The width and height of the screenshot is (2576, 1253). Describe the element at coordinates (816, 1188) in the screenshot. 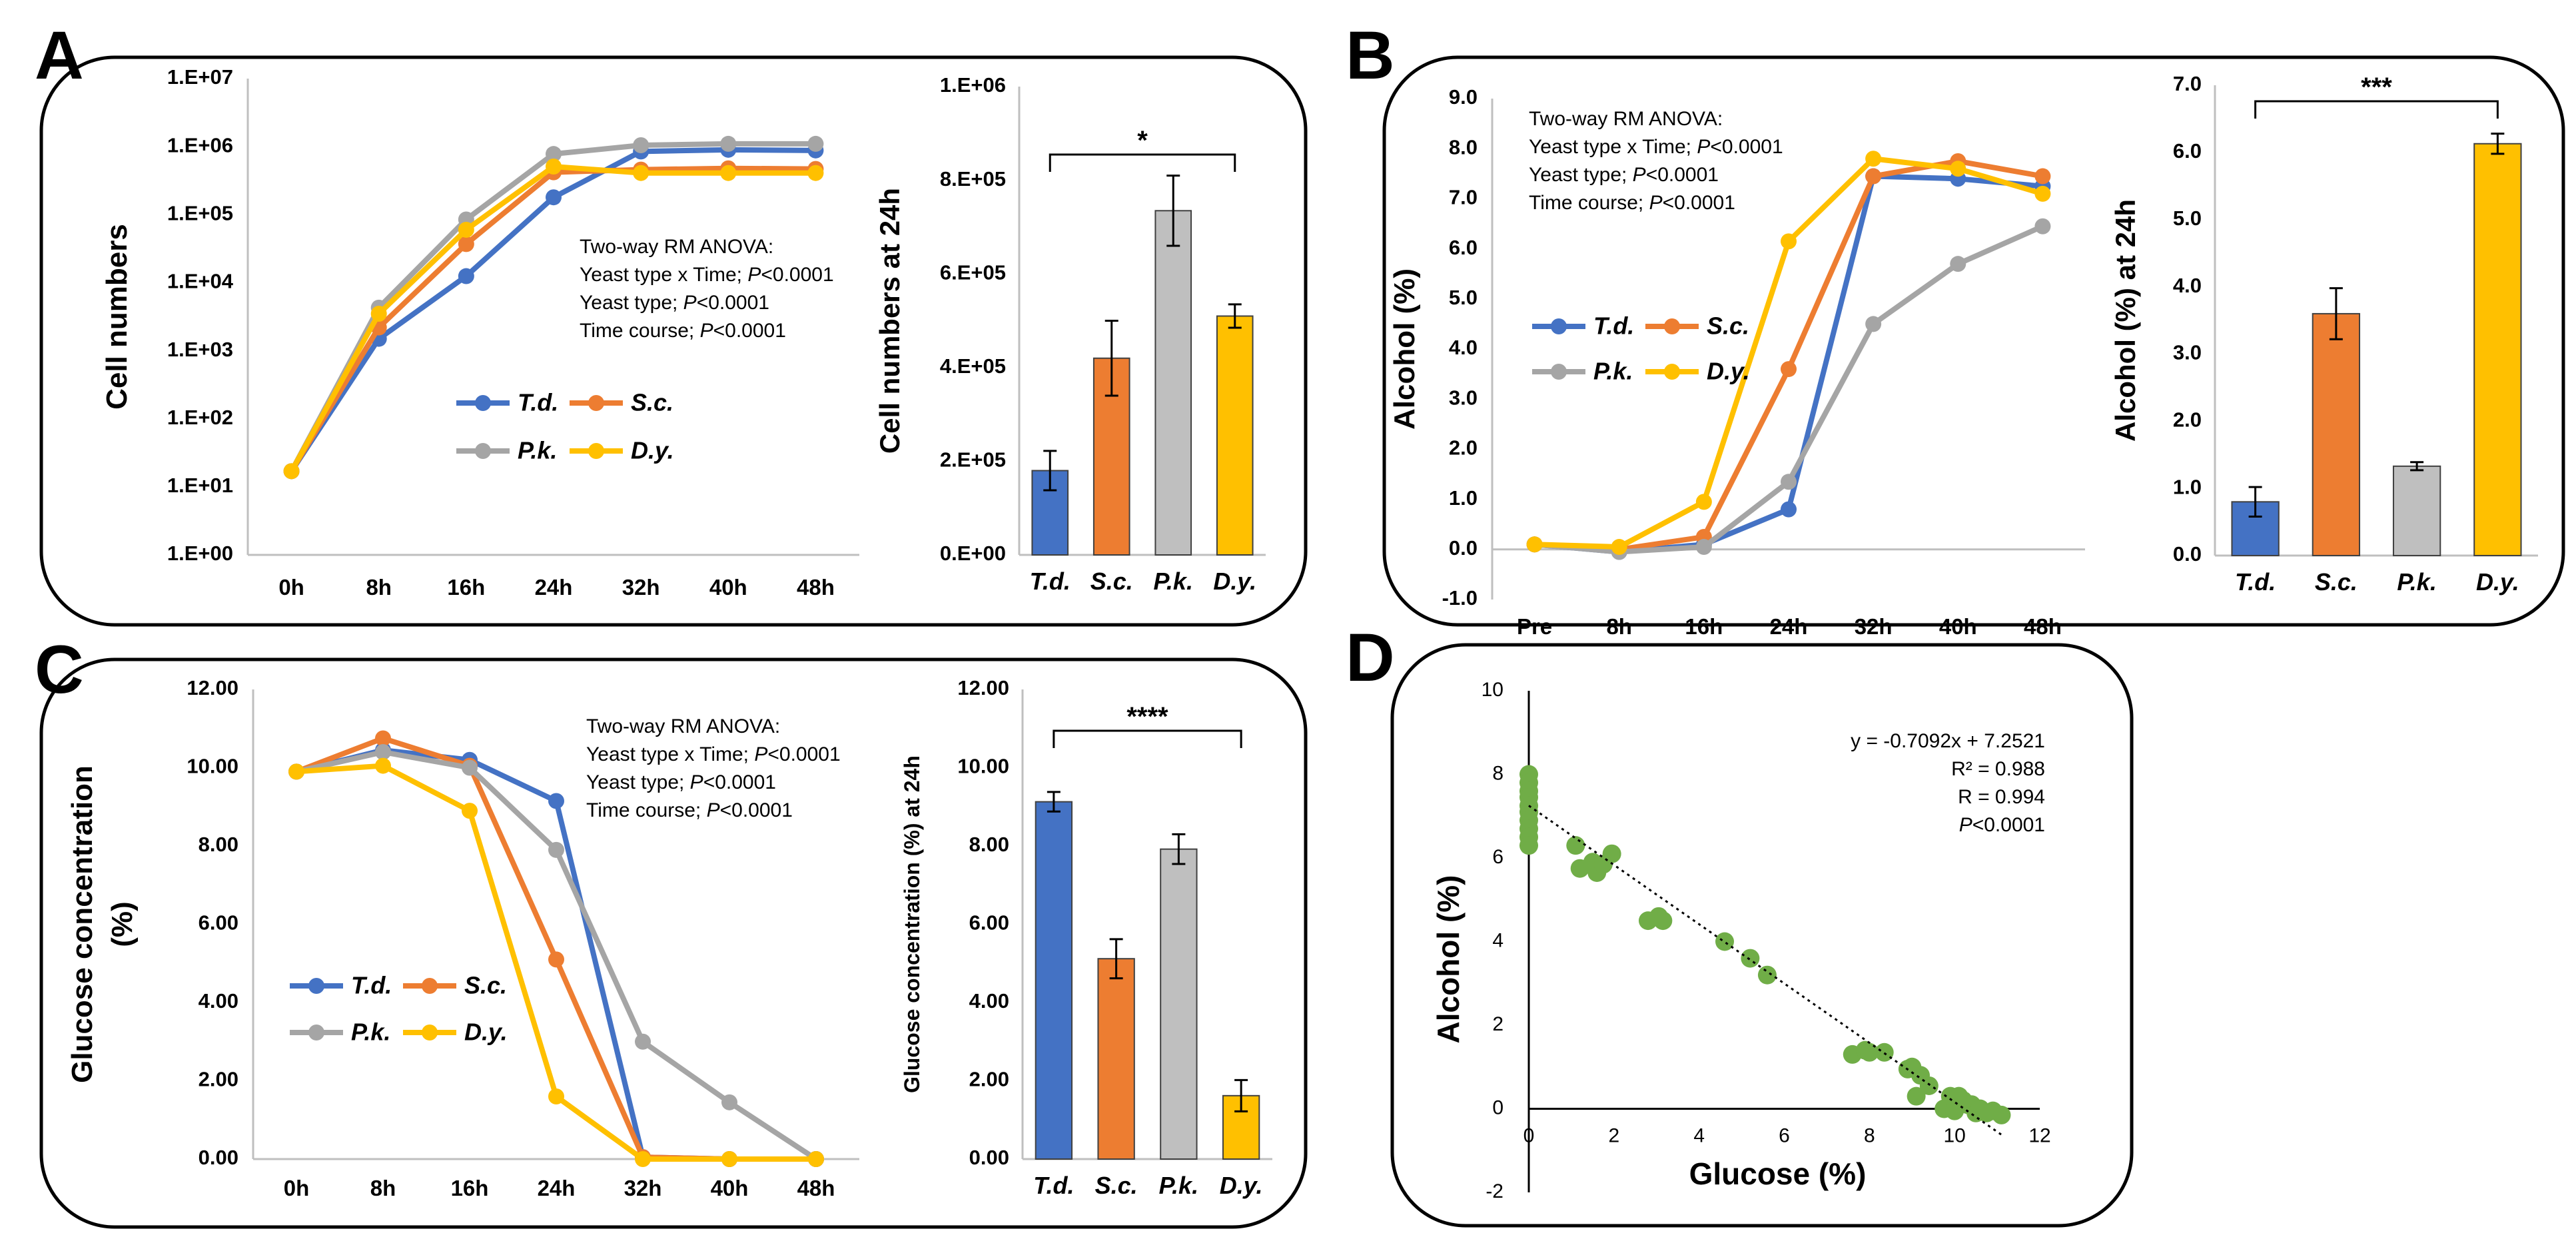

I see `x-tick-label: 48h` at that location.